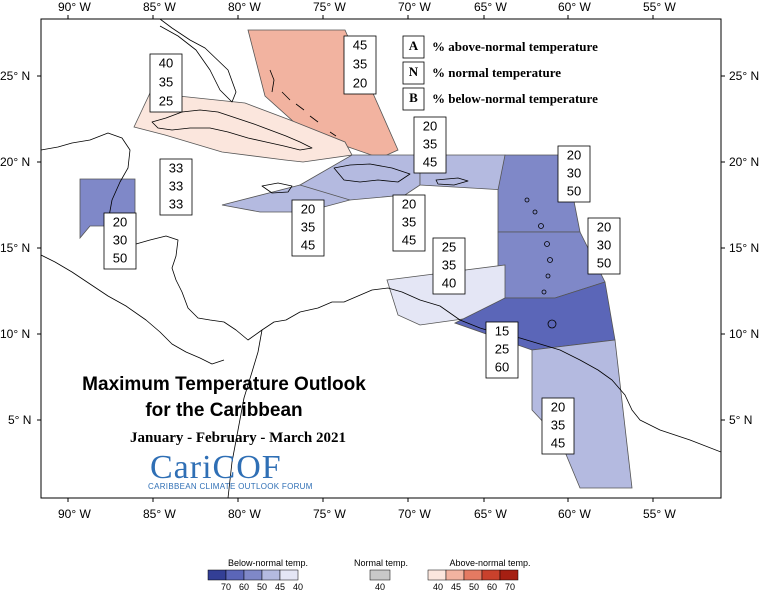 This screenshot has width=768, height=590. I want to click on above-normal-swatches: 40 45 50 60 70, so click(473, 579).